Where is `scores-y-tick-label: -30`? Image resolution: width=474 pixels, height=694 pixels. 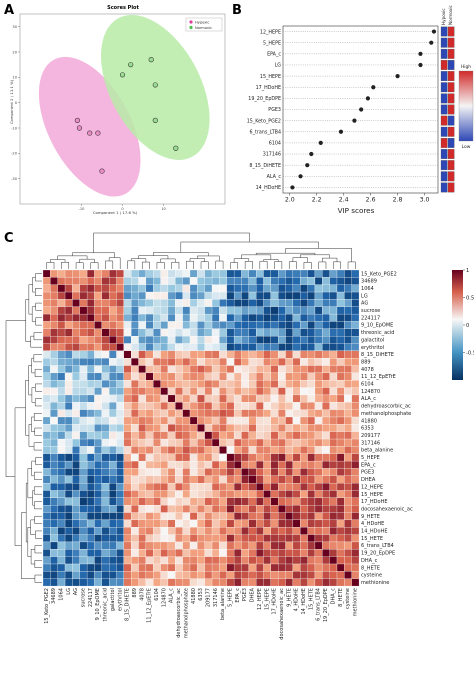 scores-y-tick-label: -30 is located at coordinates (14, 179).